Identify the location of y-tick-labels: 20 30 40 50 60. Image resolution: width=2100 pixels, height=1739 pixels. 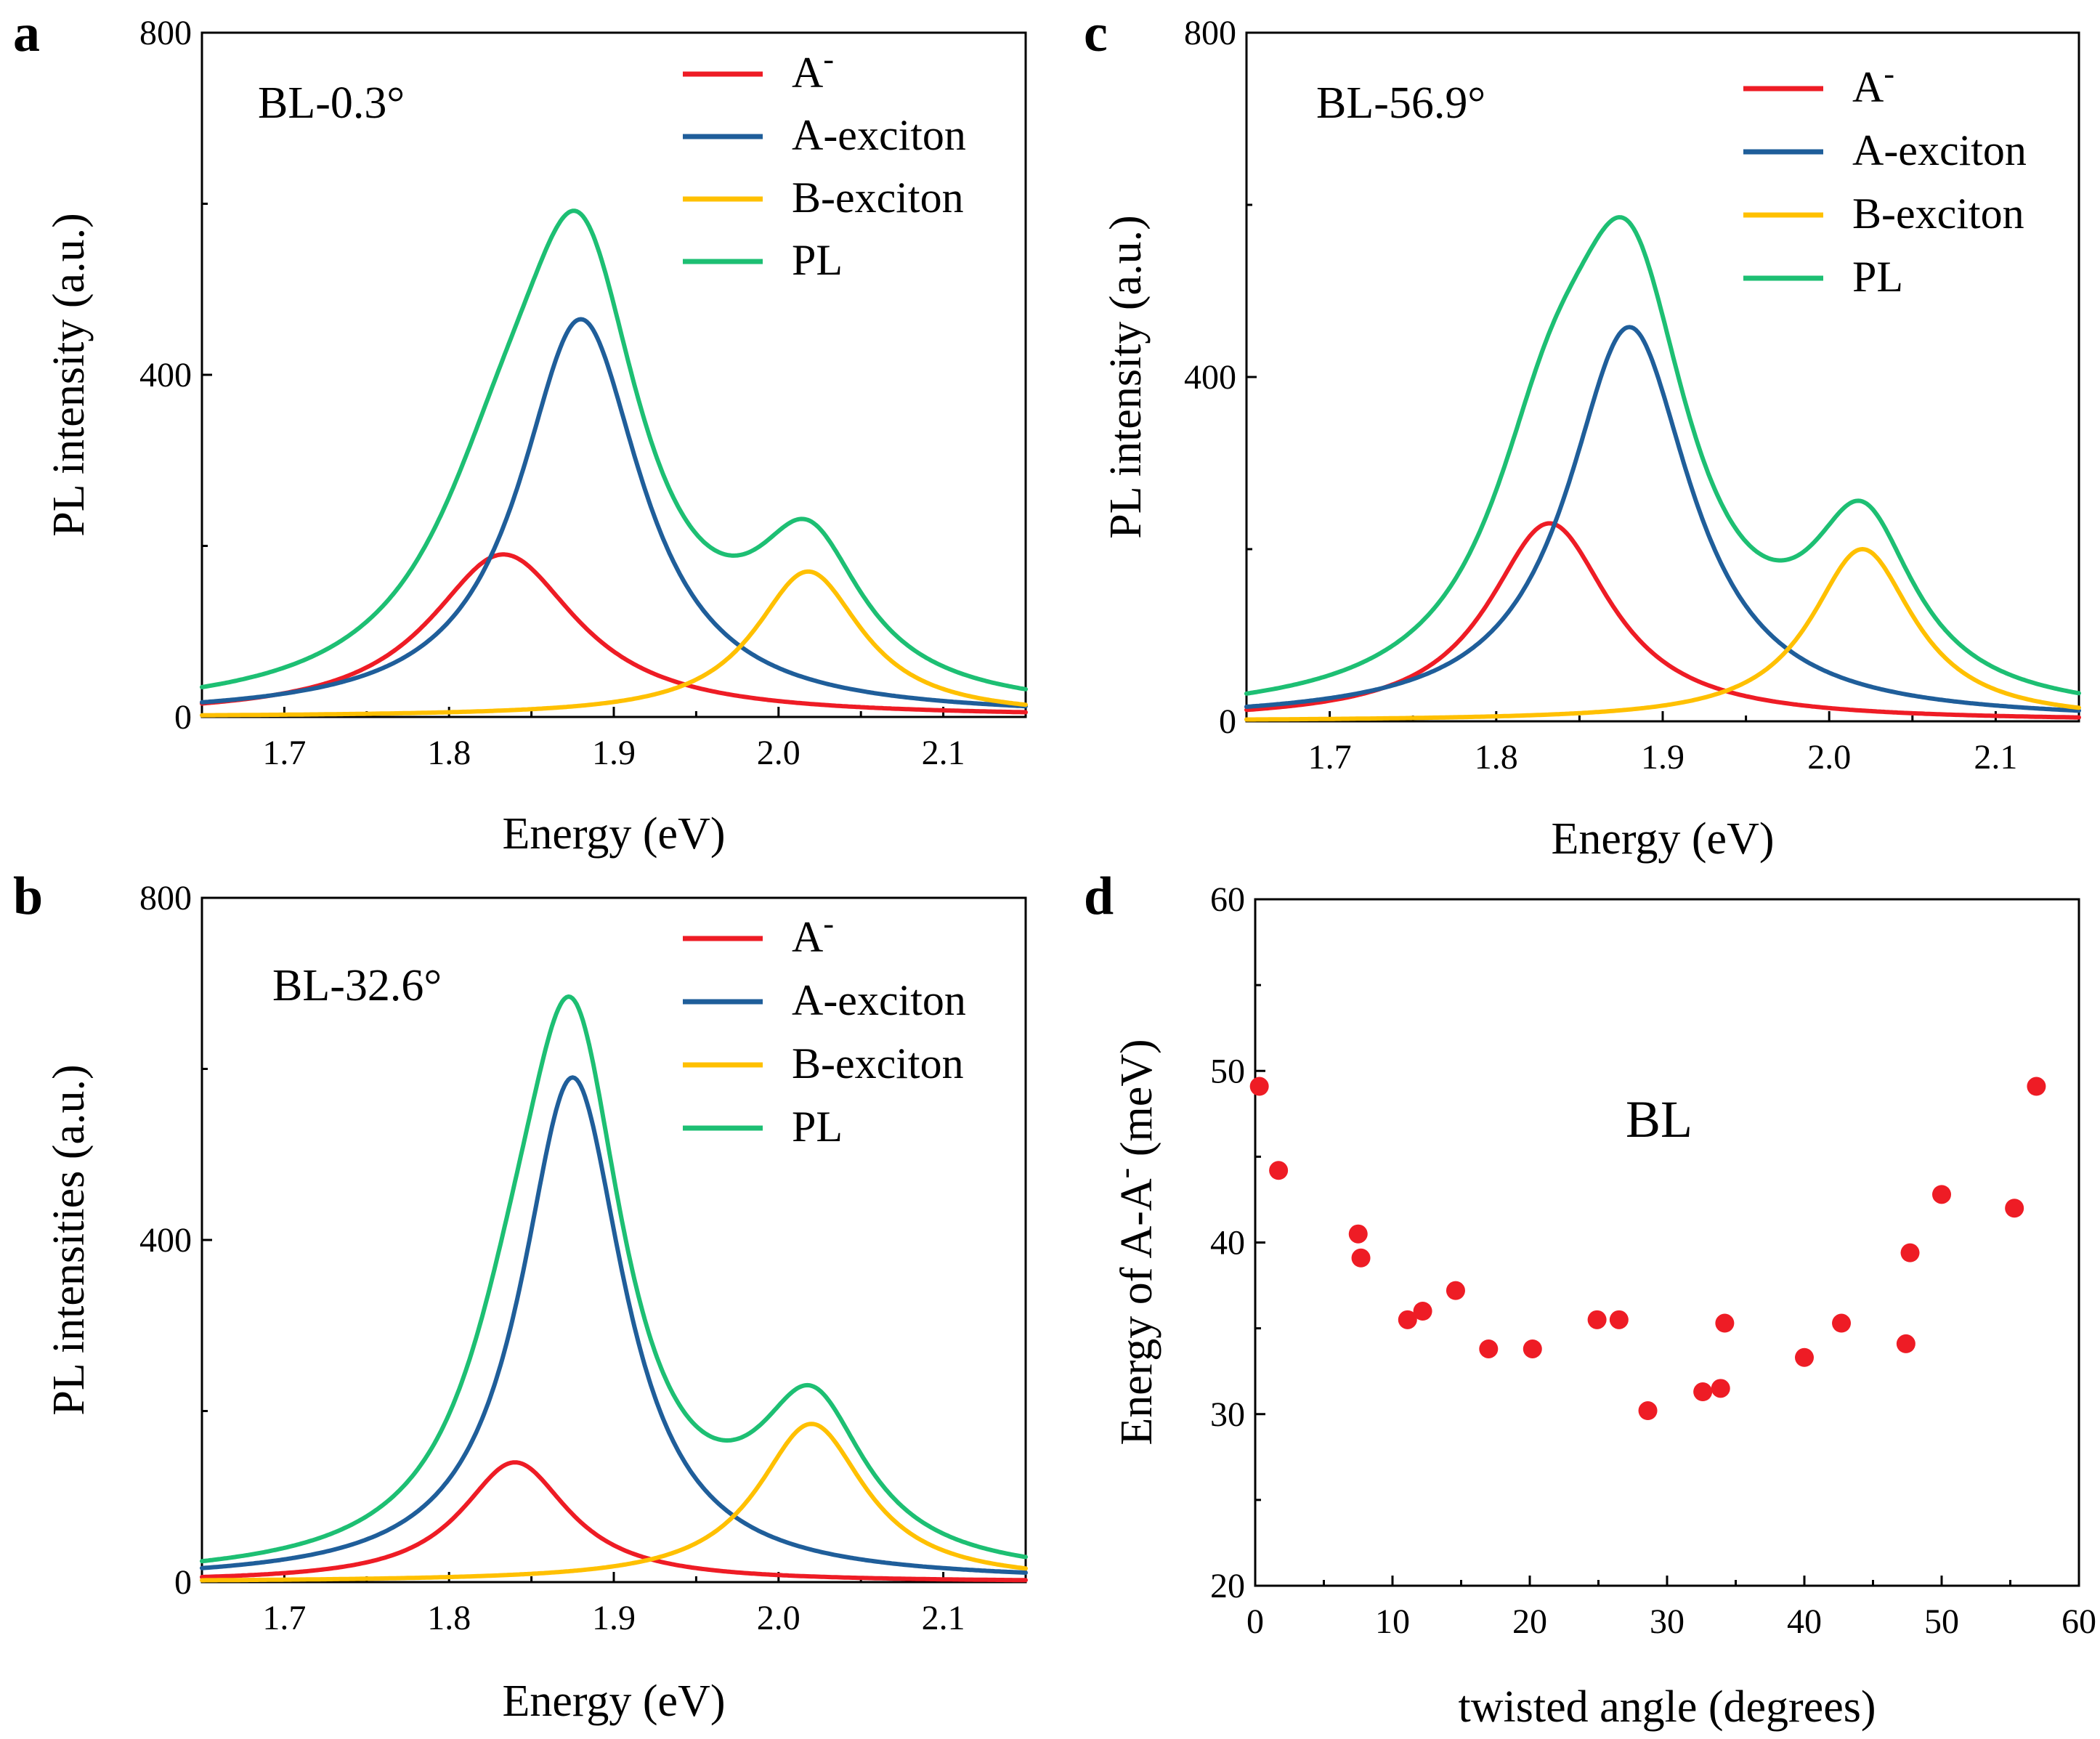
(1227, 1242).